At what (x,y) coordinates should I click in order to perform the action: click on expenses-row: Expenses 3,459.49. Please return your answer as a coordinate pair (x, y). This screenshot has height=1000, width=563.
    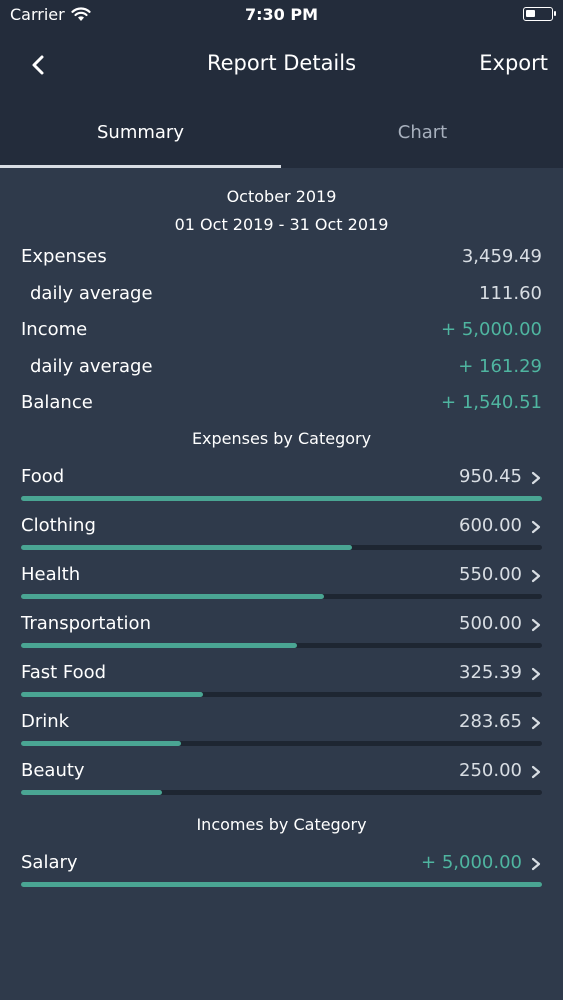
    Looking at the image, I should click on (281, 261).